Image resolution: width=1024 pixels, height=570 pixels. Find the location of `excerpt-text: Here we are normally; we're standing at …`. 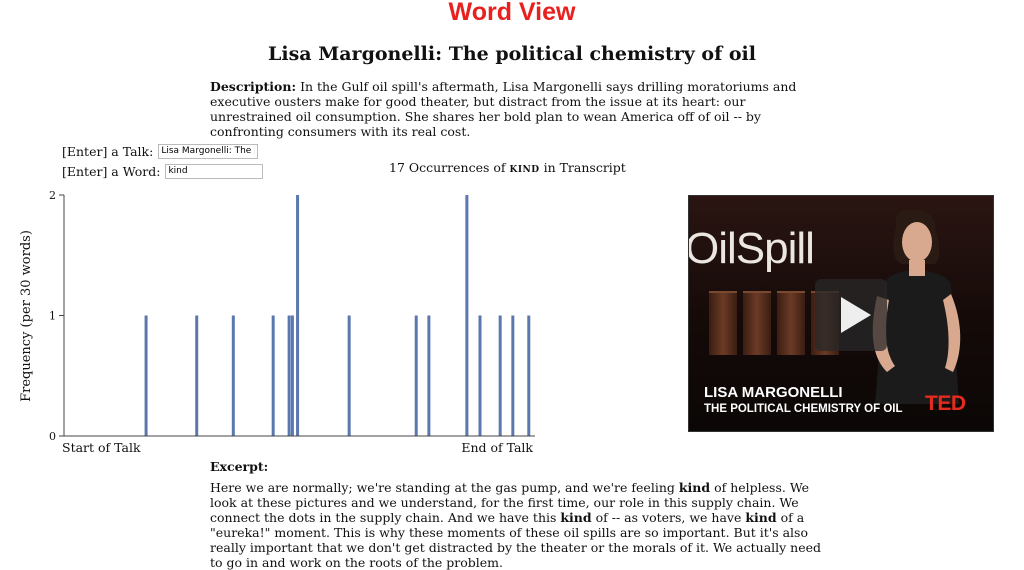

excerpt-text: Here we are normally; we're standing at … is located at coordinates (516, 525).